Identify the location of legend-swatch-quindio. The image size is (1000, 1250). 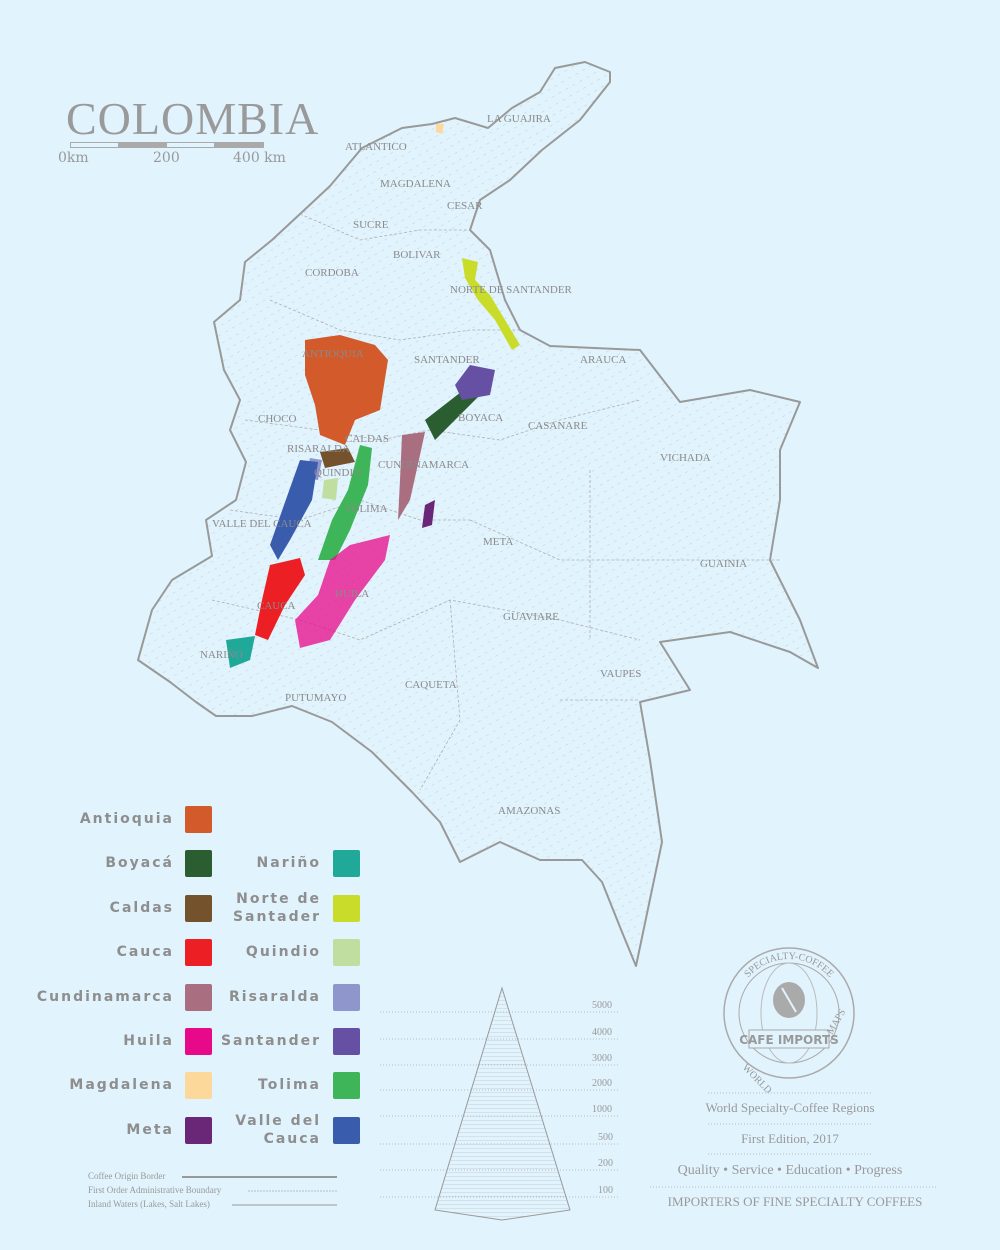
(346, 952).